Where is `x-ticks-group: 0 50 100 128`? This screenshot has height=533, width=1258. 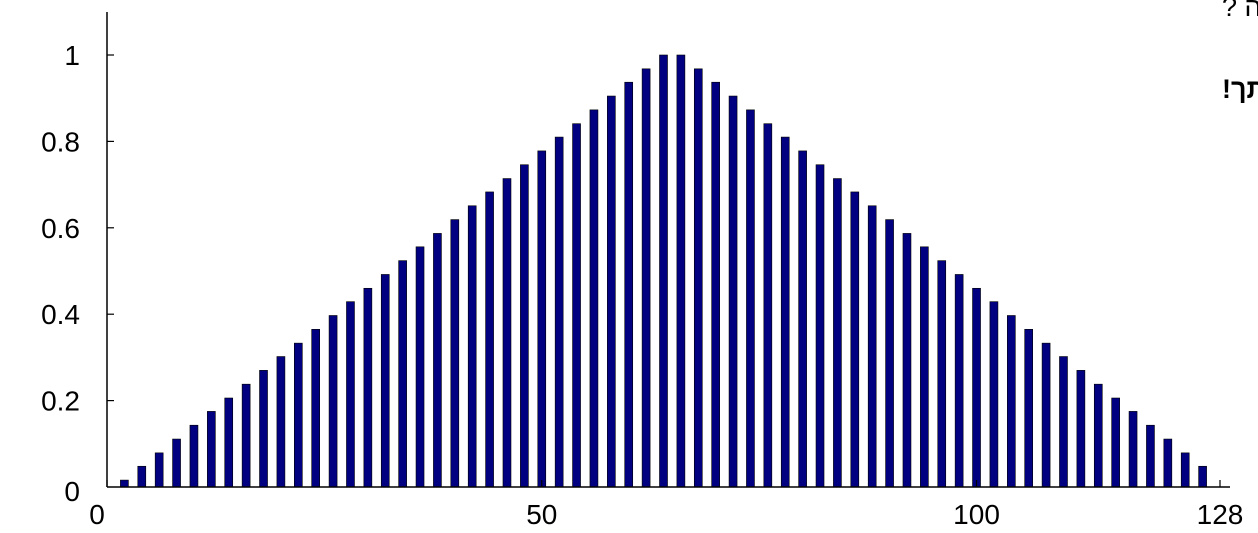
x-ticks-group: 0 50 100 128 is located at coordinates (666, 505).